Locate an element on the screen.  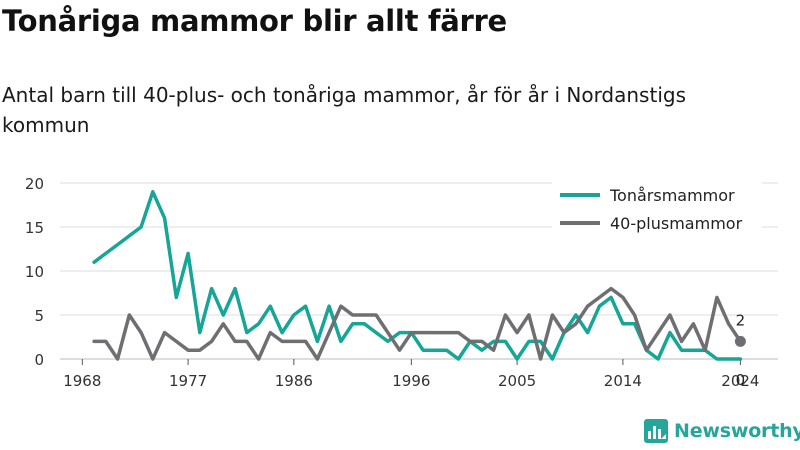
x-tick-label: 2005 is located at coordinates (517, 381).